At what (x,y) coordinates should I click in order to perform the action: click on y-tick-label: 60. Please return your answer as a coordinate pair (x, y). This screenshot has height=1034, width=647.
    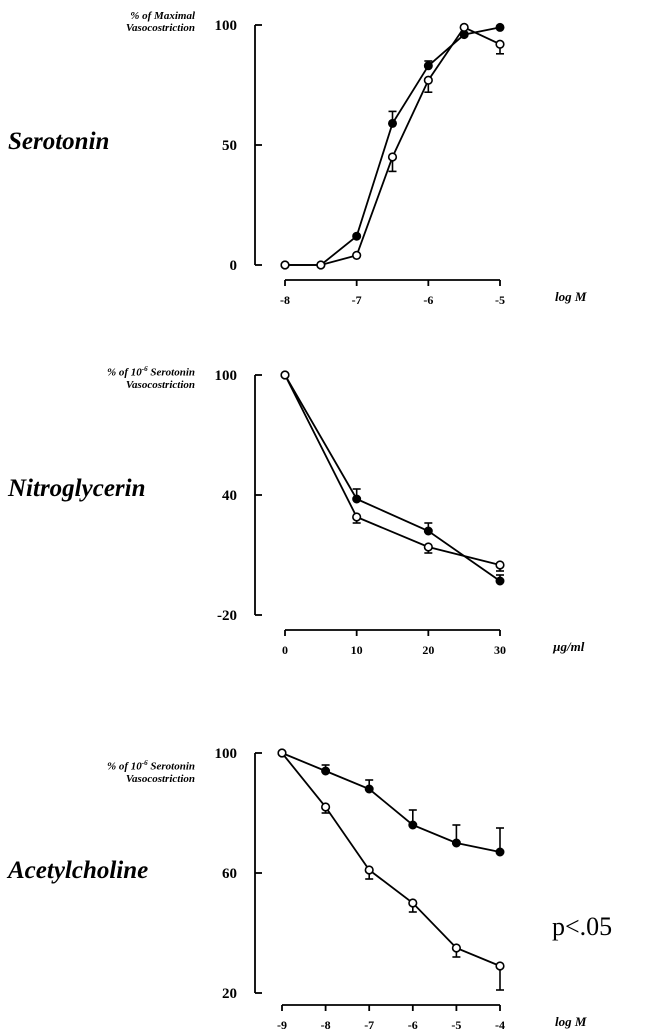
    Looking at the image, I should click on (229, 874).